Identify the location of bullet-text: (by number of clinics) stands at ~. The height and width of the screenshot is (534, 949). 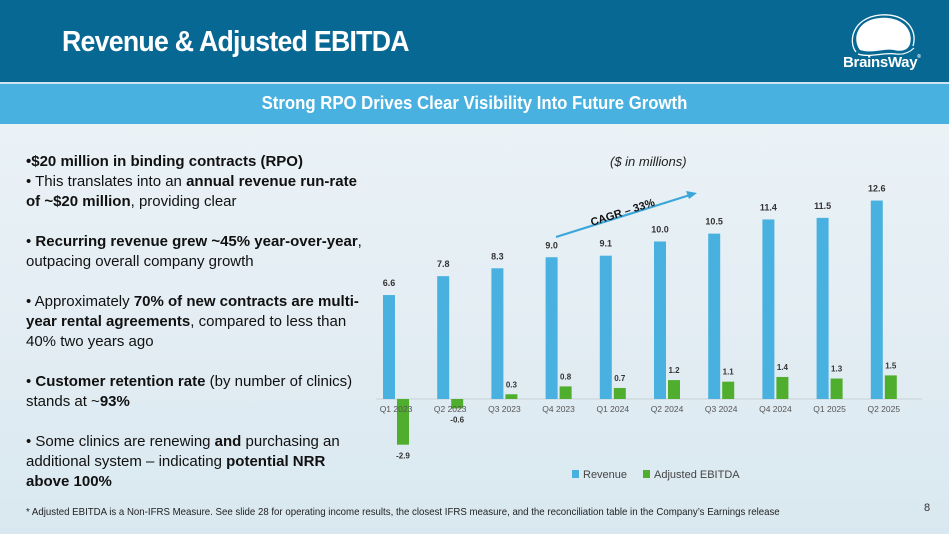
(189, 391).